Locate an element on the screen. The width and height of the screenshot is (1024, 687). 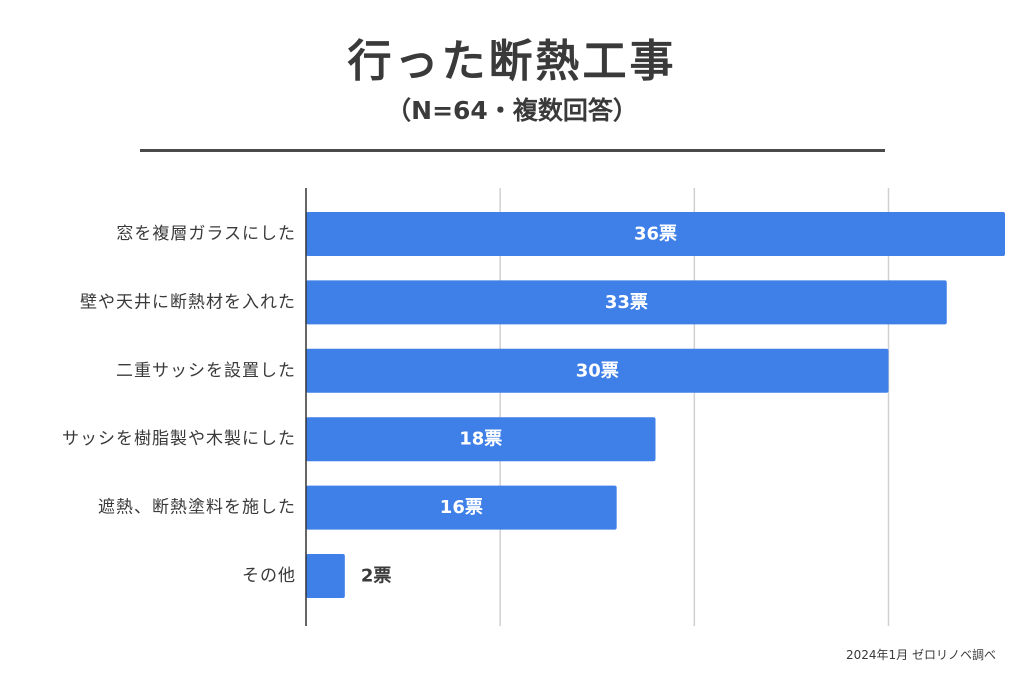
bar-value-label: 36票 is located at coordinates (655, 234).